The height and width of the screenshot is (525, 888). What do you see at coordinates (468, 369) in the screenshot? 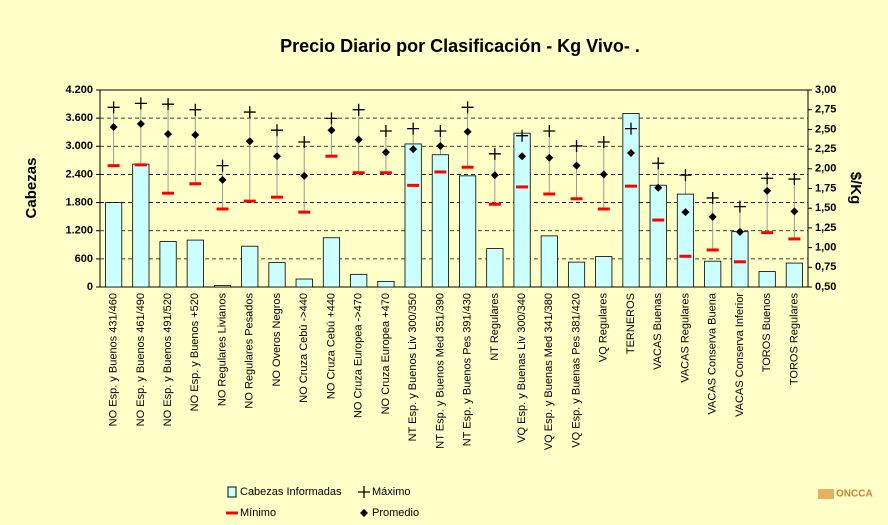
I see `x-tick-label: NT Esp. y Buenos Pes 391/430` at bounding box center [468, 369].